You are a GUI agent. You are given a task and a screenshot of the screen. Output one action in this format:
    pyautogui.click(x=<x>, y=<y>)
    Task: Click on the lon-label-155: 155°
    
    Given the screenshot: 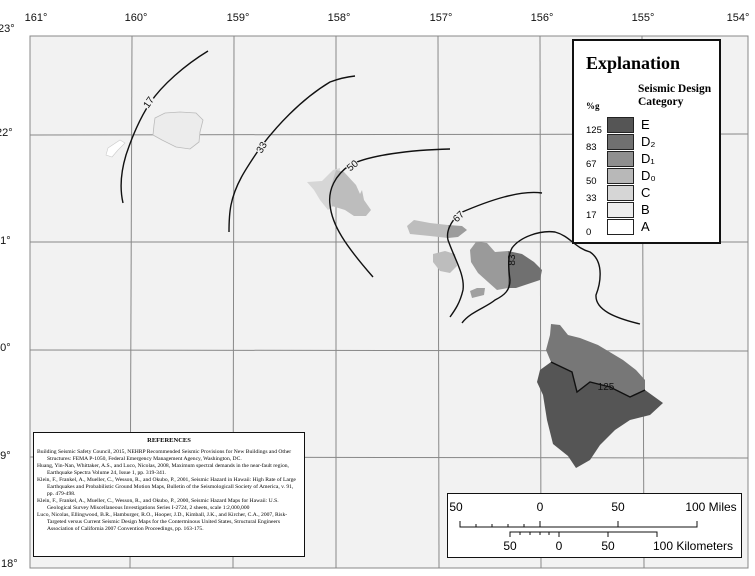 What is the action you would take?
    pyautogui.click(x=643, y=18)
    